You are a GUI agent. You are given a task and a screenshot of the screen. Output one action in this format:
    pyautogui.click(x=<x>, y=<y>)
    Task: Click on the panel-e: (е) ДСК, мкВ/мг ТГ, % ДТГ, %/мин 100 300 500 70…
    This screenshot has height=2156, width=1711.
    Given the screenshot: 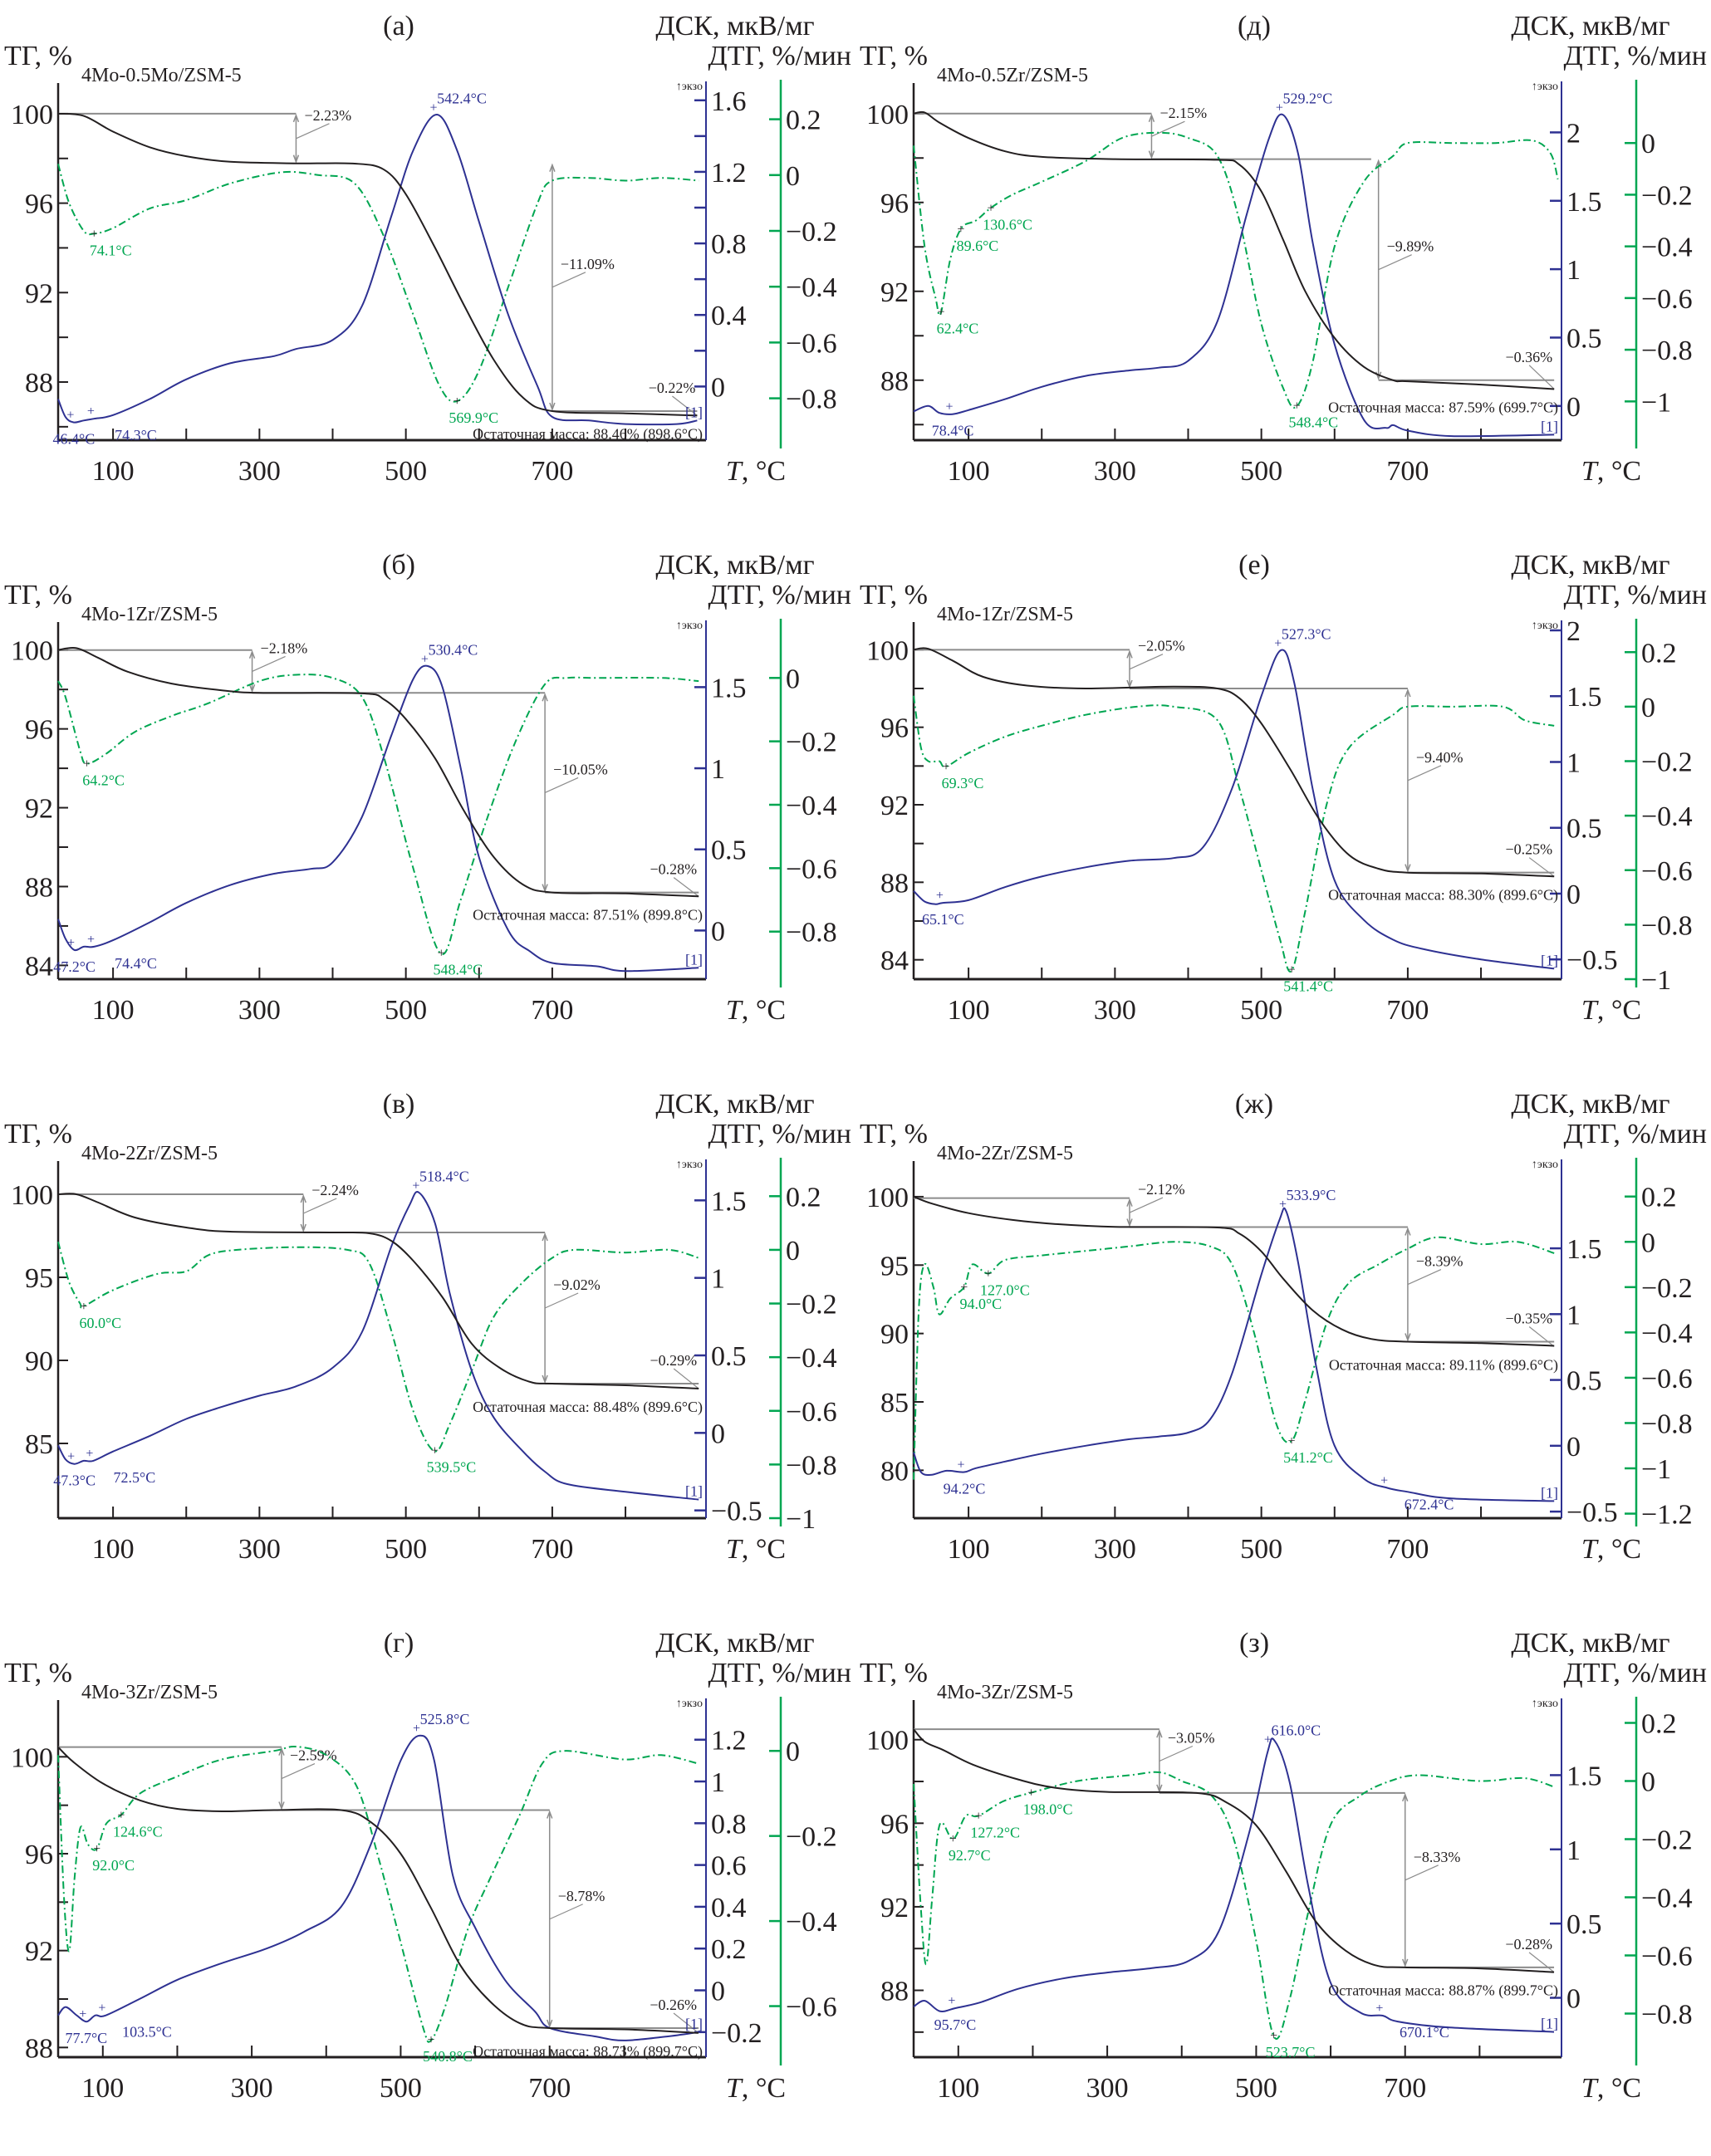 What is the action you would take?
    pyautogui.click(x=1283, y=808)
    